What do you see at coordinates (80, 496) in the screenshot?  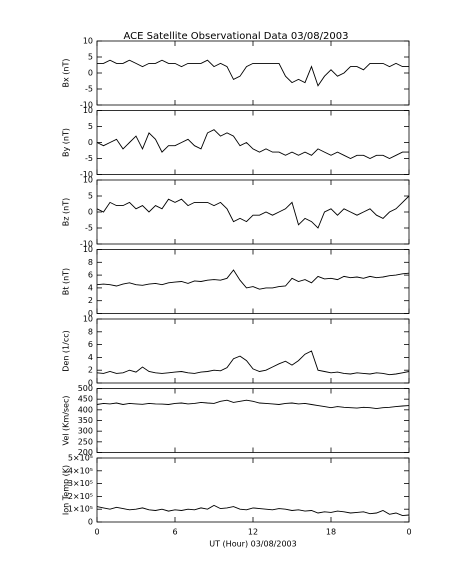 I see `y-tick-label: 2×10⁵` at bounding box center [80, 496].